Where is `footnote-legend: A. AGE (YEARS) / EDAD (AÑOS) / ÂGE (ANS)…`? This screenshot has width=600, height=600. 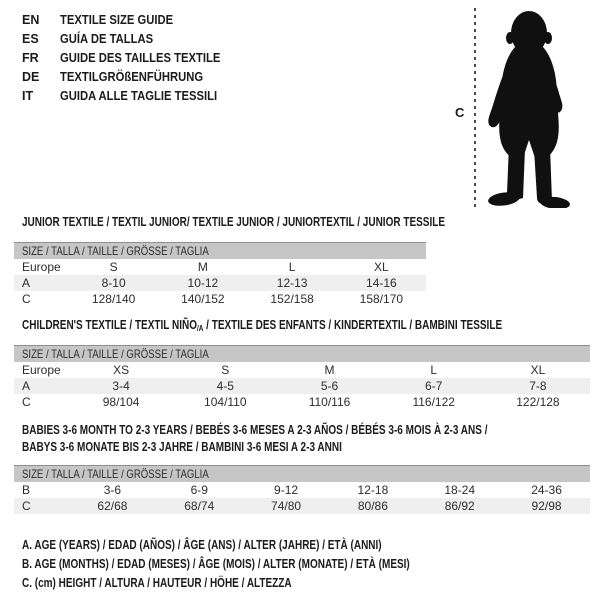
footnote-legend: A. AGE (YEARS) / EDAD (AÑOS) / ÂGE (ANS)… is located at coordinates (264, 564).